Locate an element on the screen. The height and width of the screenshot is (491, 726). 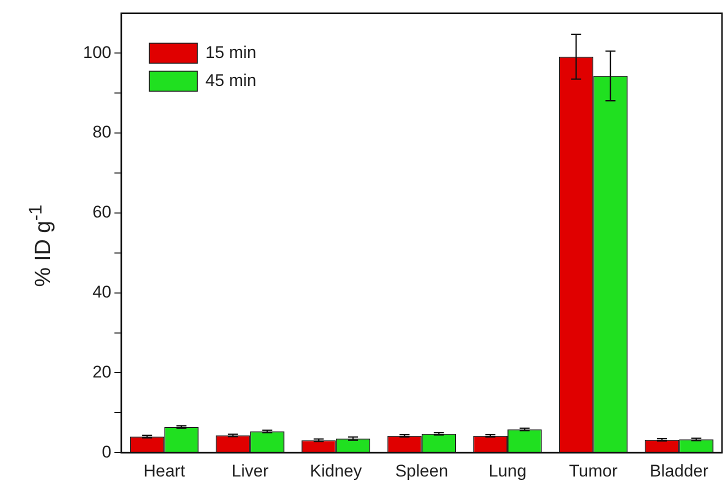
y-tick-label: 40 is located at coordinates (102, 292).